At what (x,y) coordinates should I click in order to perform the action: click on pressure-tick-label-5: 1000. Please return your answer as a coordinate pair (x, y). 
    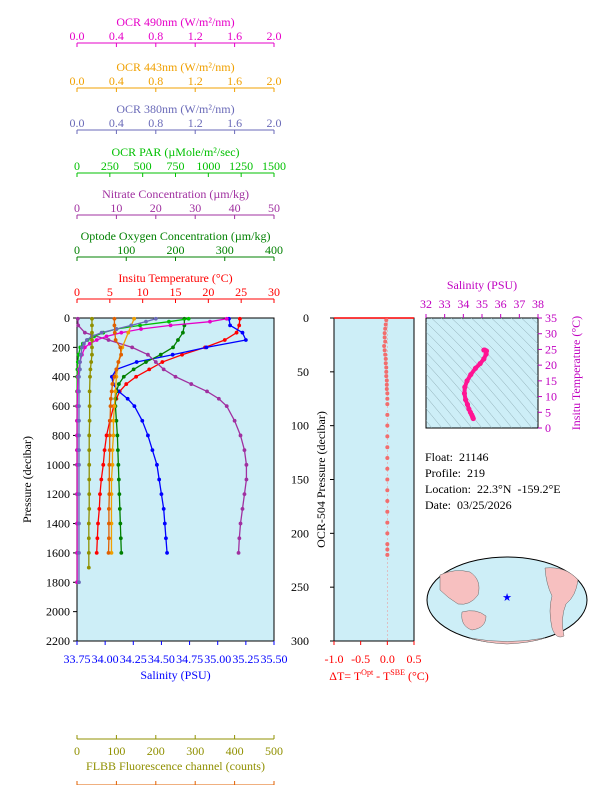
    Looking at the image, I should click on (58, 465).